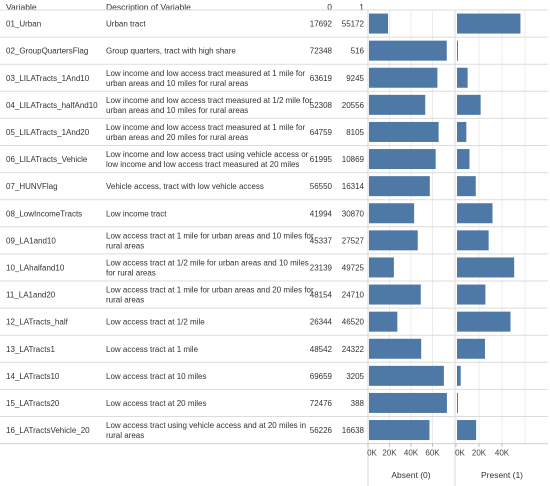 This screenshot has width=550, height=486. What do you see at coordinates (353, 24) in the screenshot?
I see `count-present: 55172` at bounding box center [353, 24].